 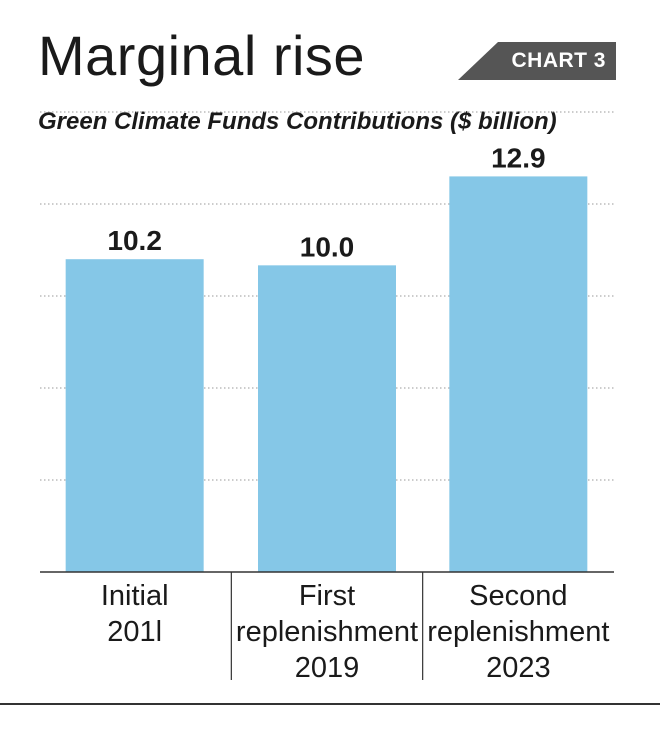 I want to click on chart-number-badge: CHART 3, so click(x=537, y=61).